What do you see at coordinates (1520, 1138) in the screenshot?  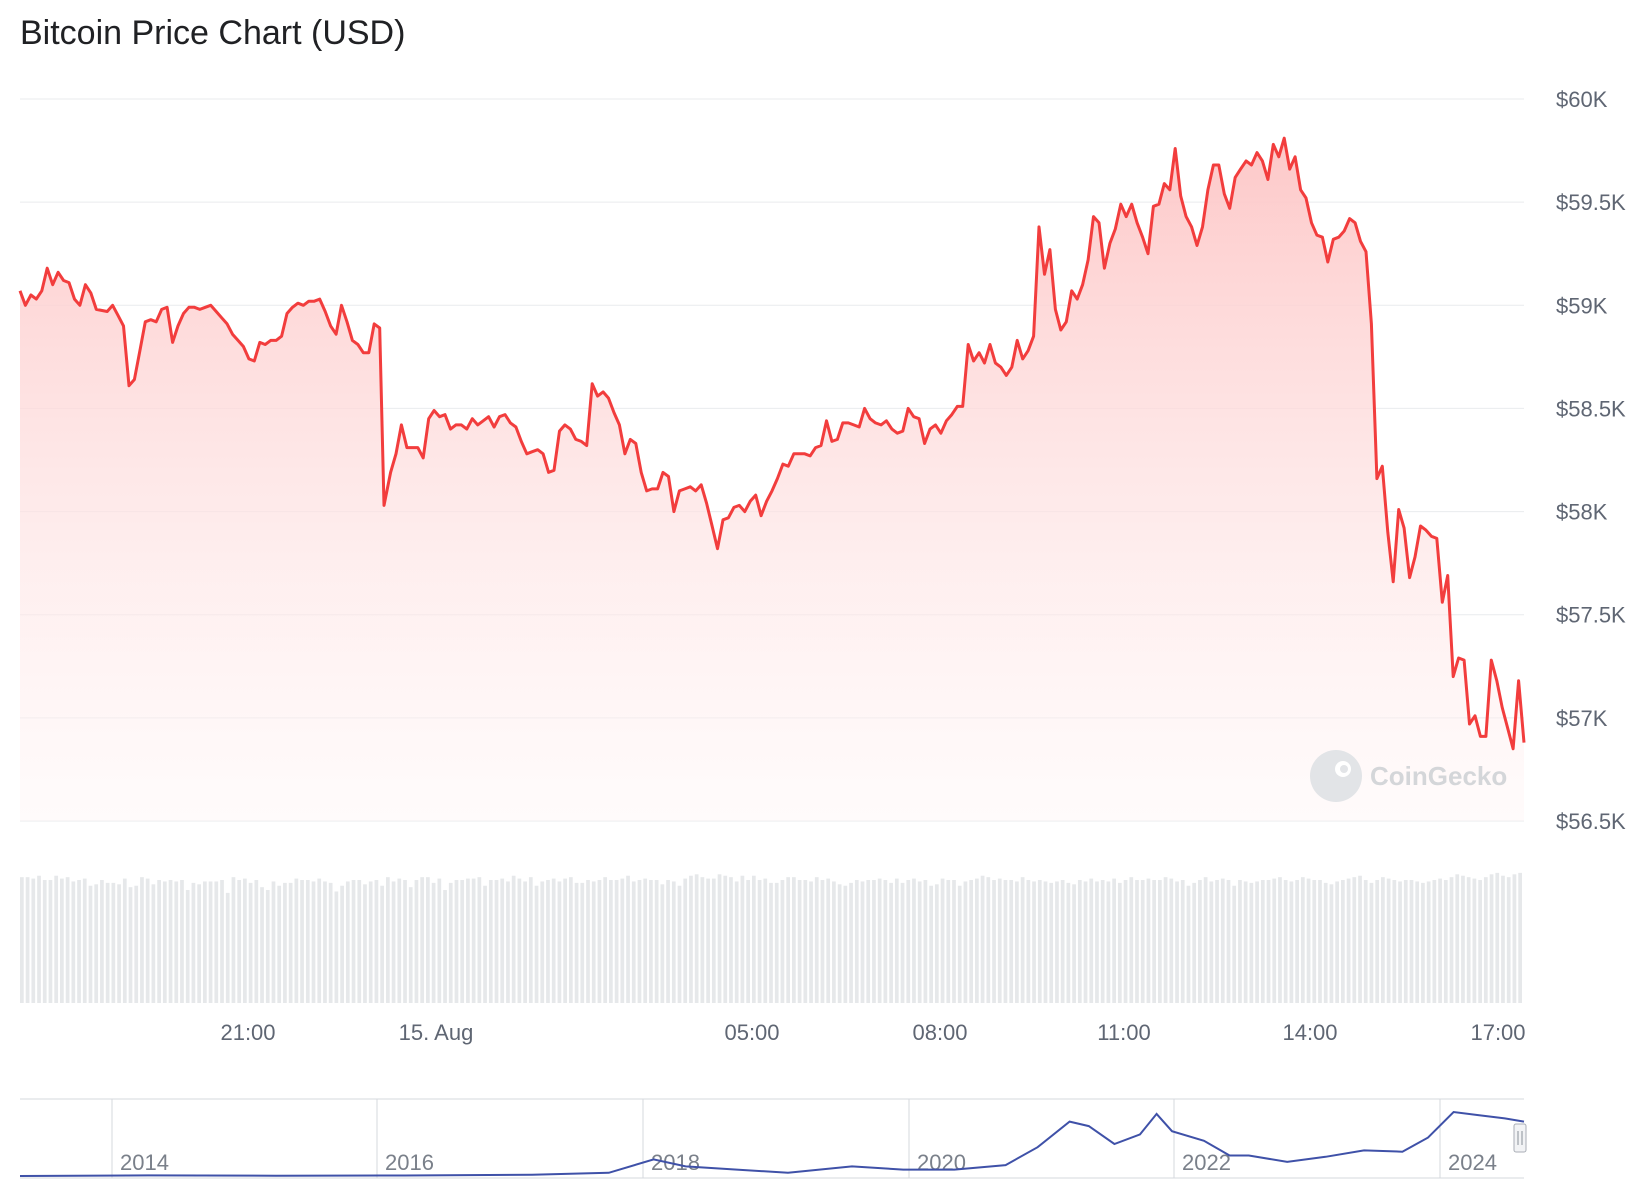 I see `navigator-range-handle` at bounding box center [1520, 1138].